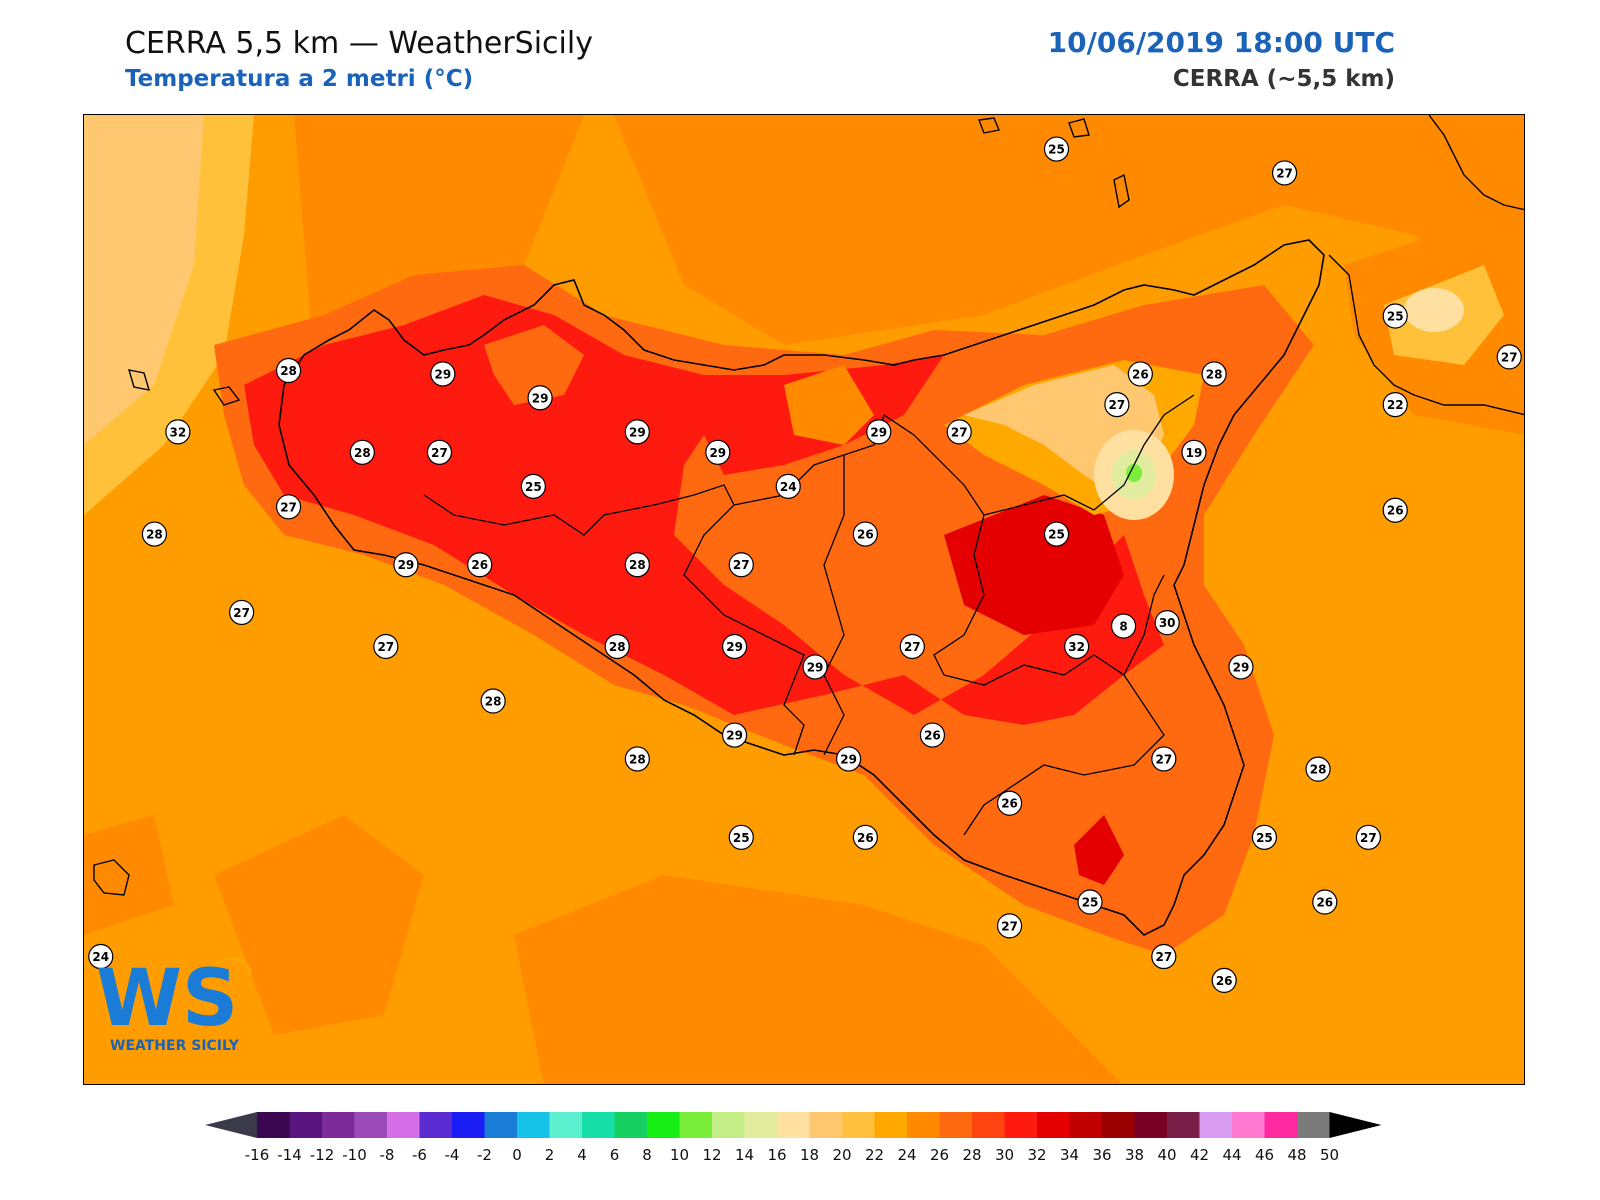 The width and height of the screenshot is (1600, 1200). I want to click on province-border-enna-west, so click(834, 605).